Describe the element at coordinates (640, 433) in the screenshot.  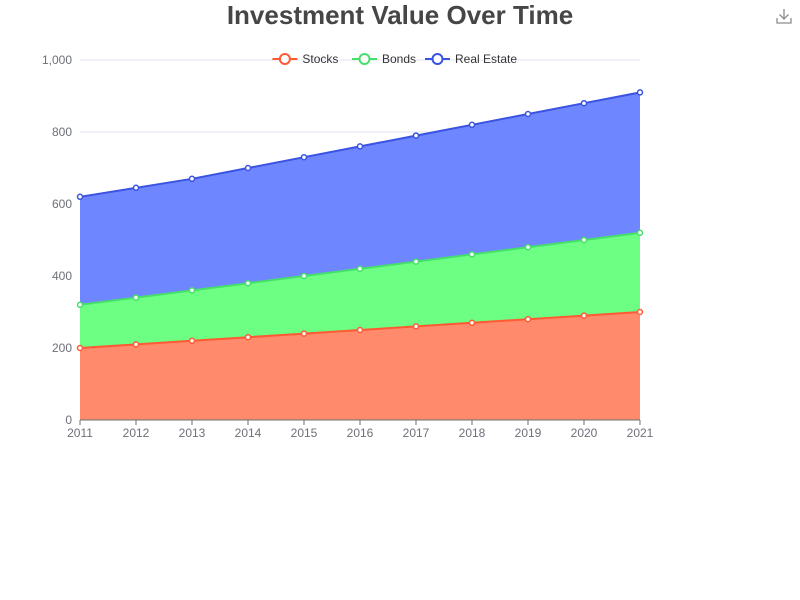
I see `x-tick-label: 2021` at that location.